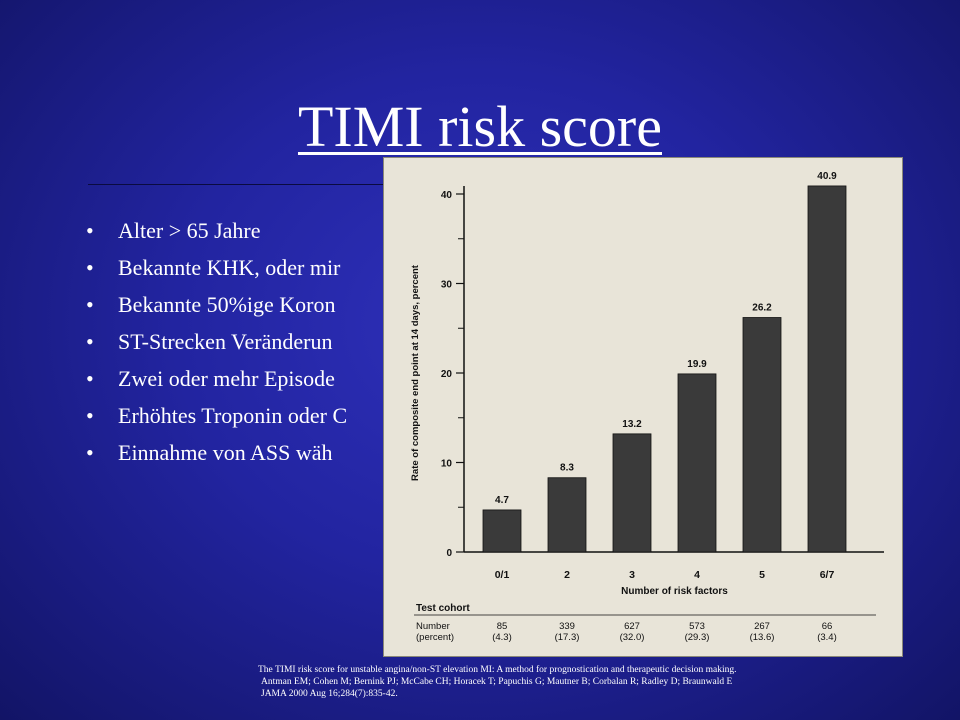 The width and height of the screenshot is (960, 720). Describe the element at coordinates (502, 637) in the screenshot. I see `table-cell-percent: (4.3)` at that location.